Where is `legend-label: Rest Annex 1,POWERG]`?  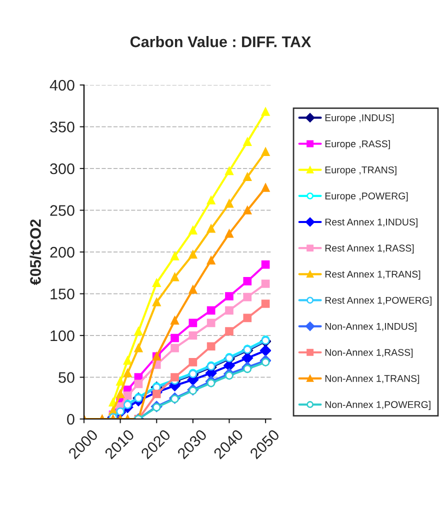 legend-label: Rest Annex 1,POWERG] is located at coordinates (378, 301).